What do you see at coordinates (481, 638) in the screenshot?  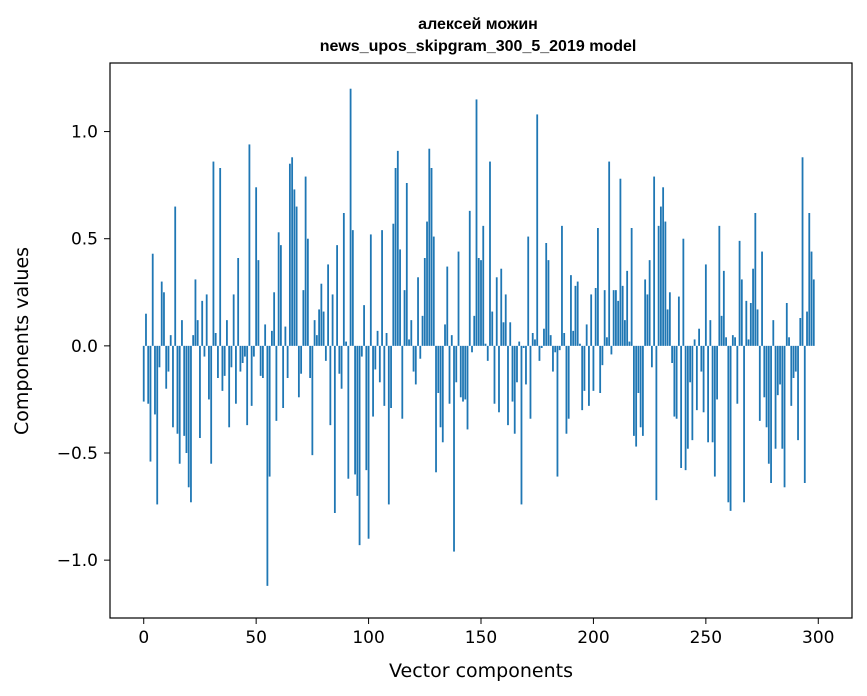 I see `x-tick-label: 150` at bounding box center [481, 638].